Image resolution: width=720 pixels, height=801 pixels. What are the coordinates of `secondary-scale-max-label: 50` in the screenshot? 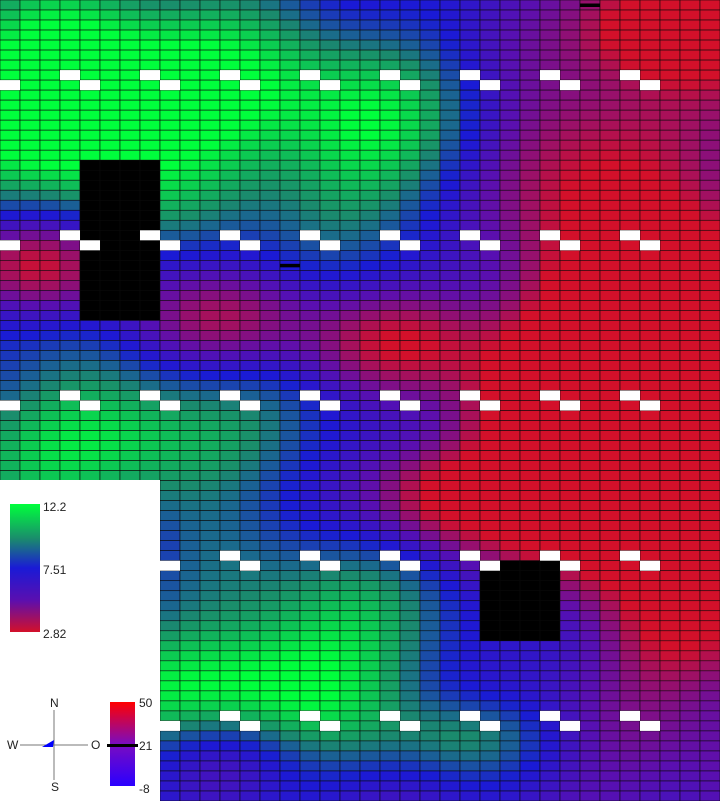 It's located at (146, 703).